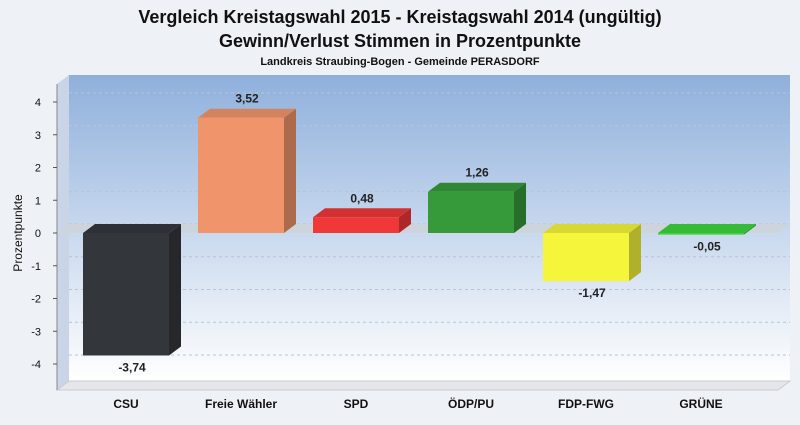  What do you see at coordinates (36, 267) in the screenshot?
I see `y-tick-label: -1` at bounding box center [36, 267].